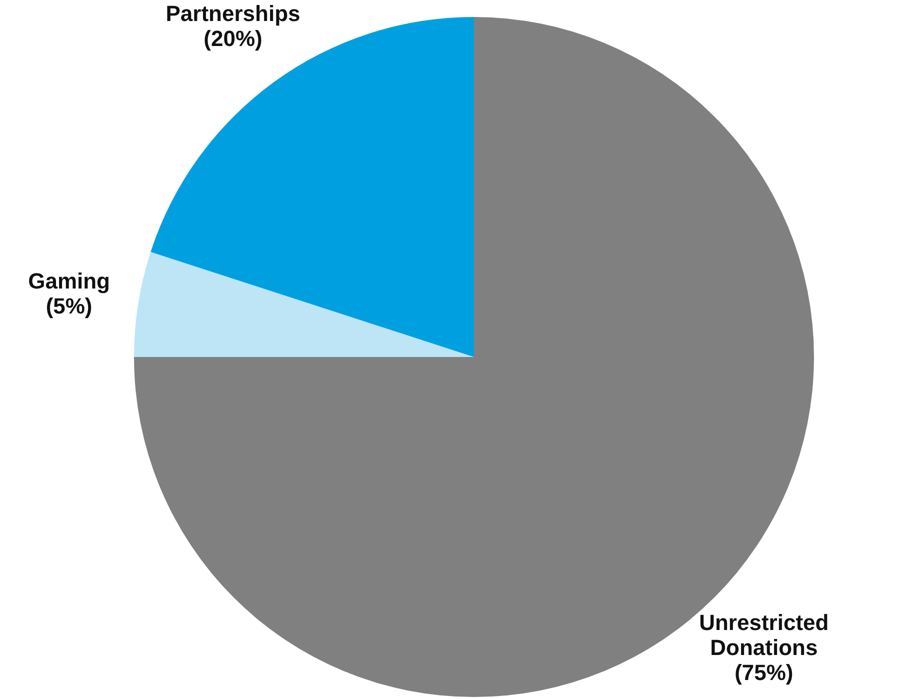 The width and height of the screenshot is (917, 699). Describe the element at coordinates (69, 305) in the screenshot. I see `data-label: (5%)` at that location.